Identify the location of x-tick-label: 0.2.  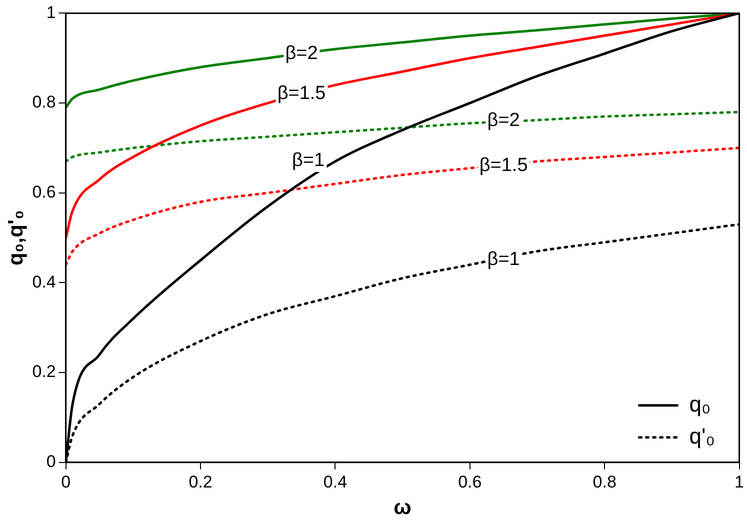
(200, 482).